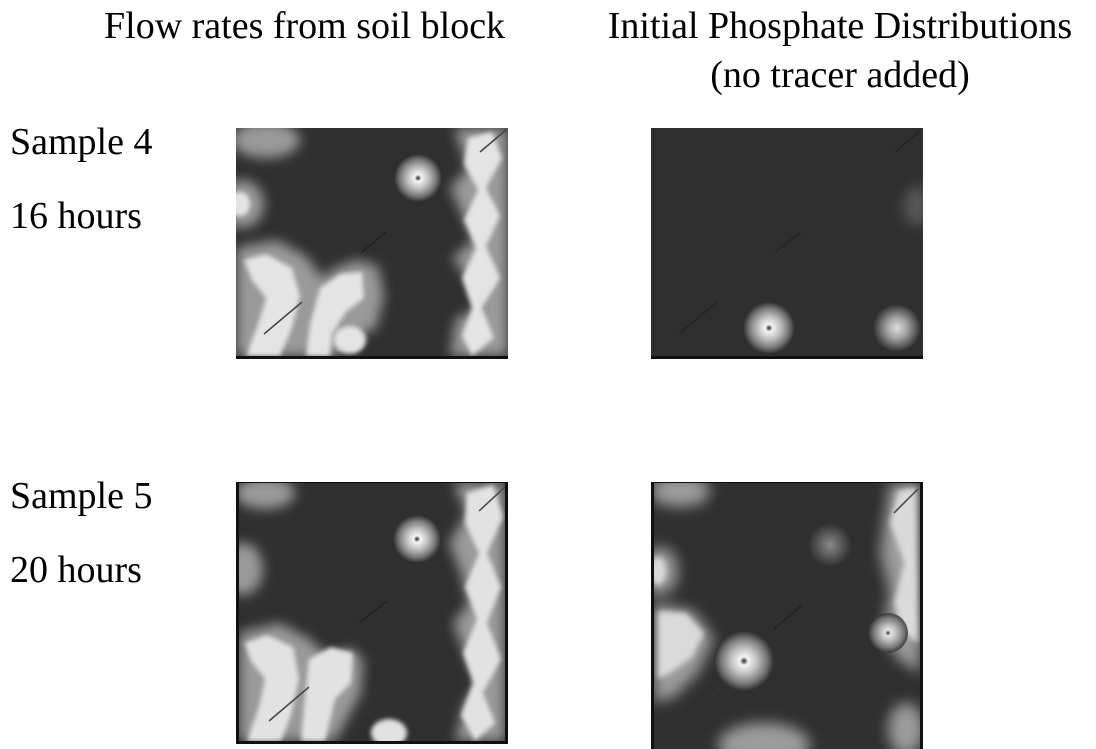 This screenshot has width=1096, height=749. I want to click on column-title-phosphate-line2: (no tracer added), so click(840, 75).